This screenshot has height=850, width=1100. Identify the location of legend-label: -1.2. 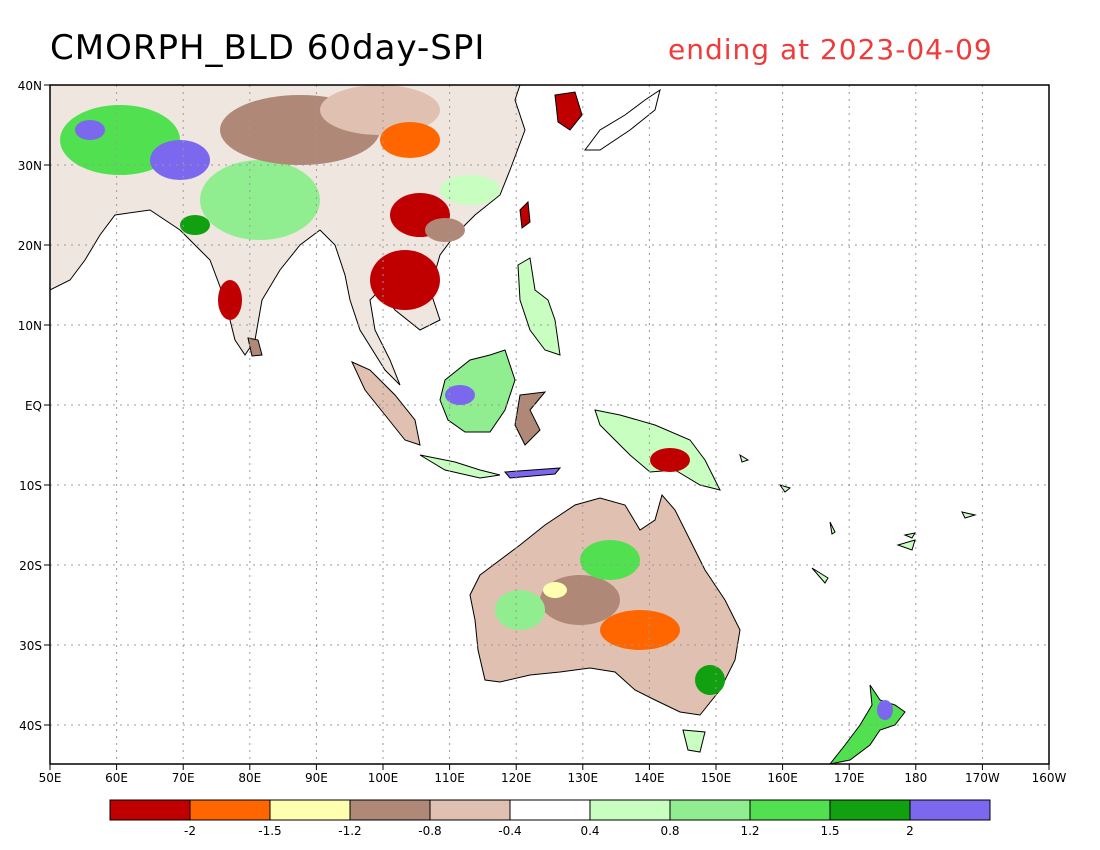
(349, 831).